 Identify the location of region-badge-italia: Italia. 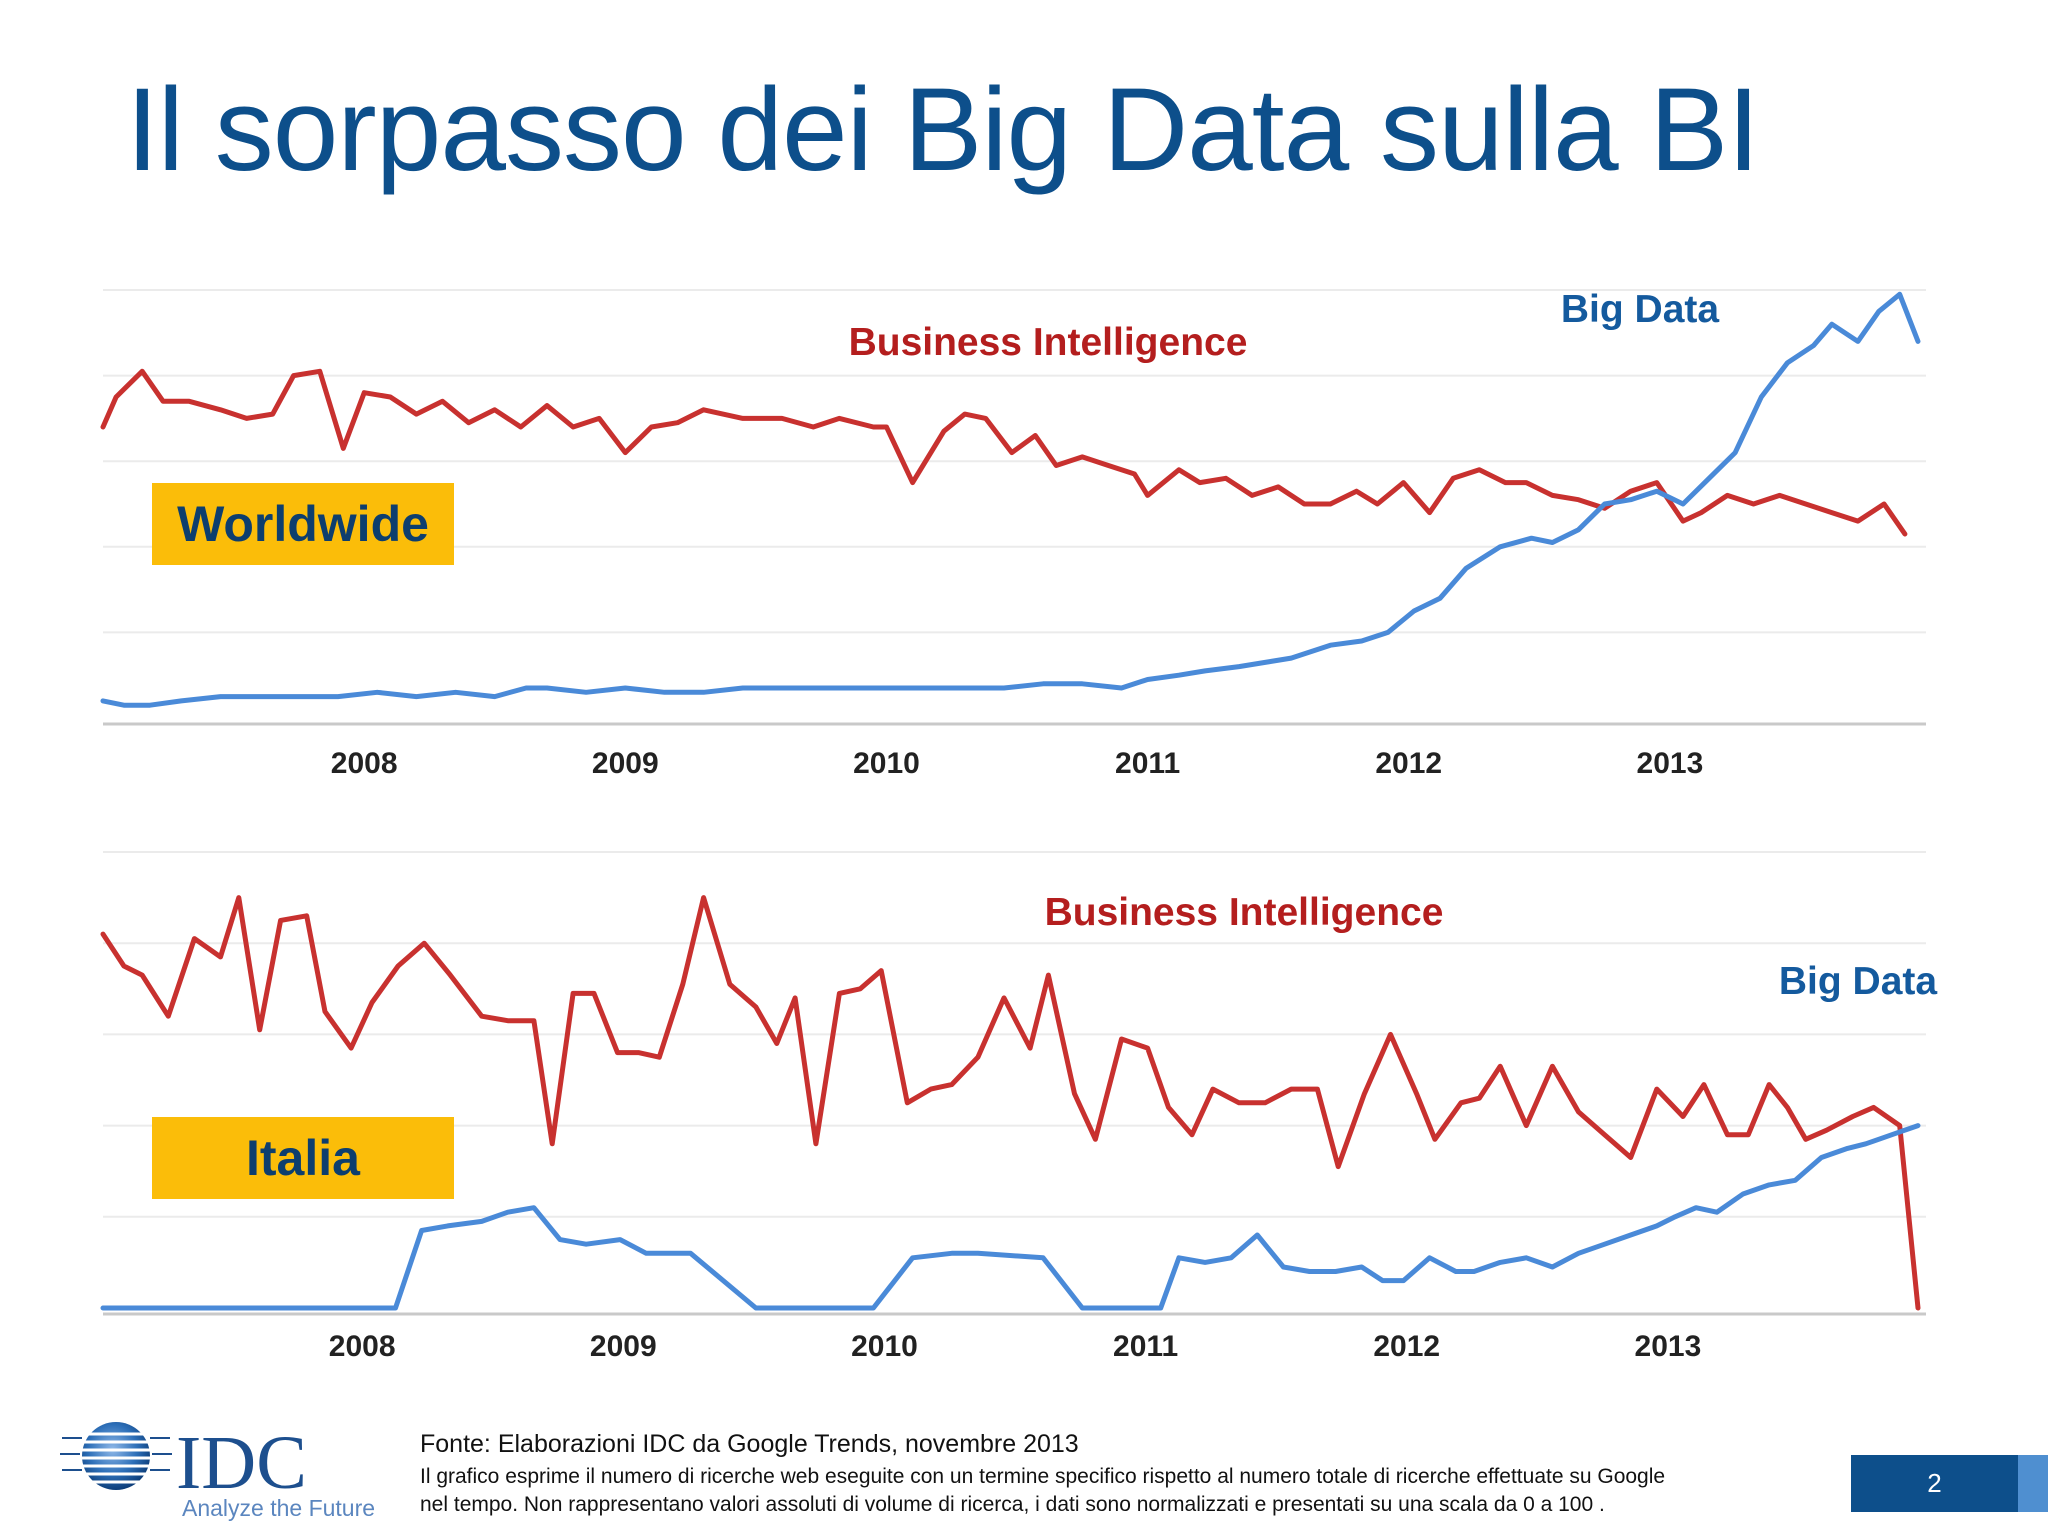
(303, 1158).